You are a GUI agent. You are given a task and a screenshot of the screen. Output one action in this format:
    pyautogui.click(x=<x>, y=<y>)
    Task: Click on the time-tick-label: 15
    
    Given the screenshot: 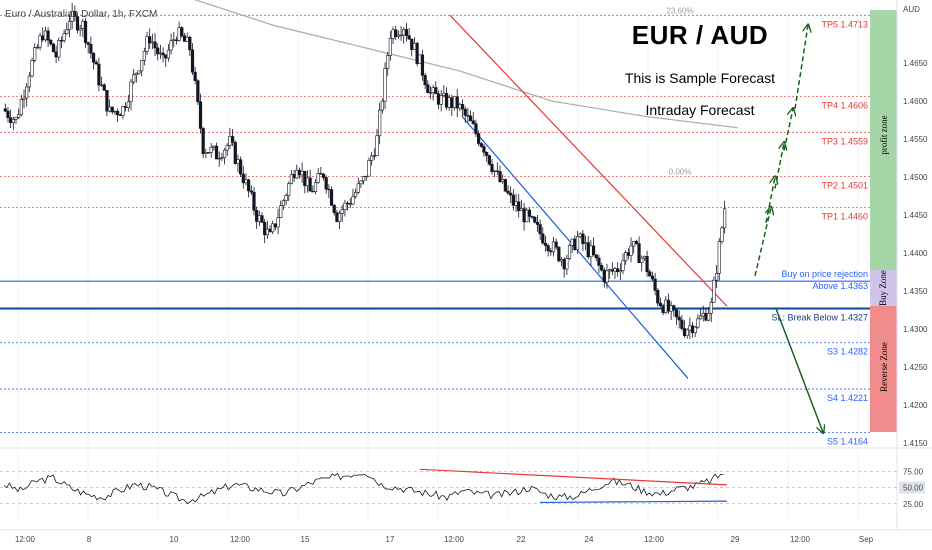 What is the action you would take?
    pyautogui.click(x=305, y=539)
    